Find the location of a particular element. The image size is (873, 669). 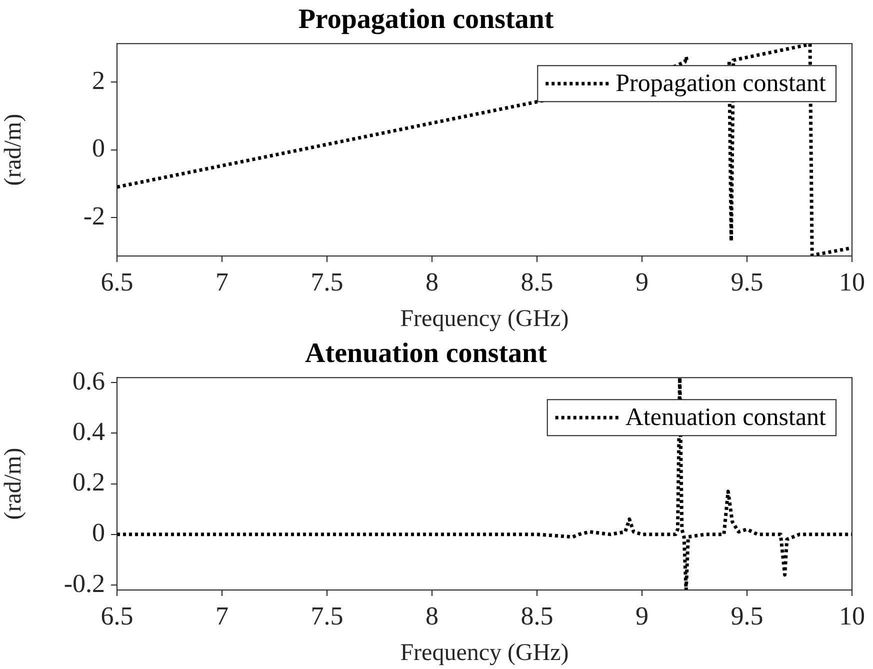

legend-label: Atenuation constant is located at coordinates (725, 418).